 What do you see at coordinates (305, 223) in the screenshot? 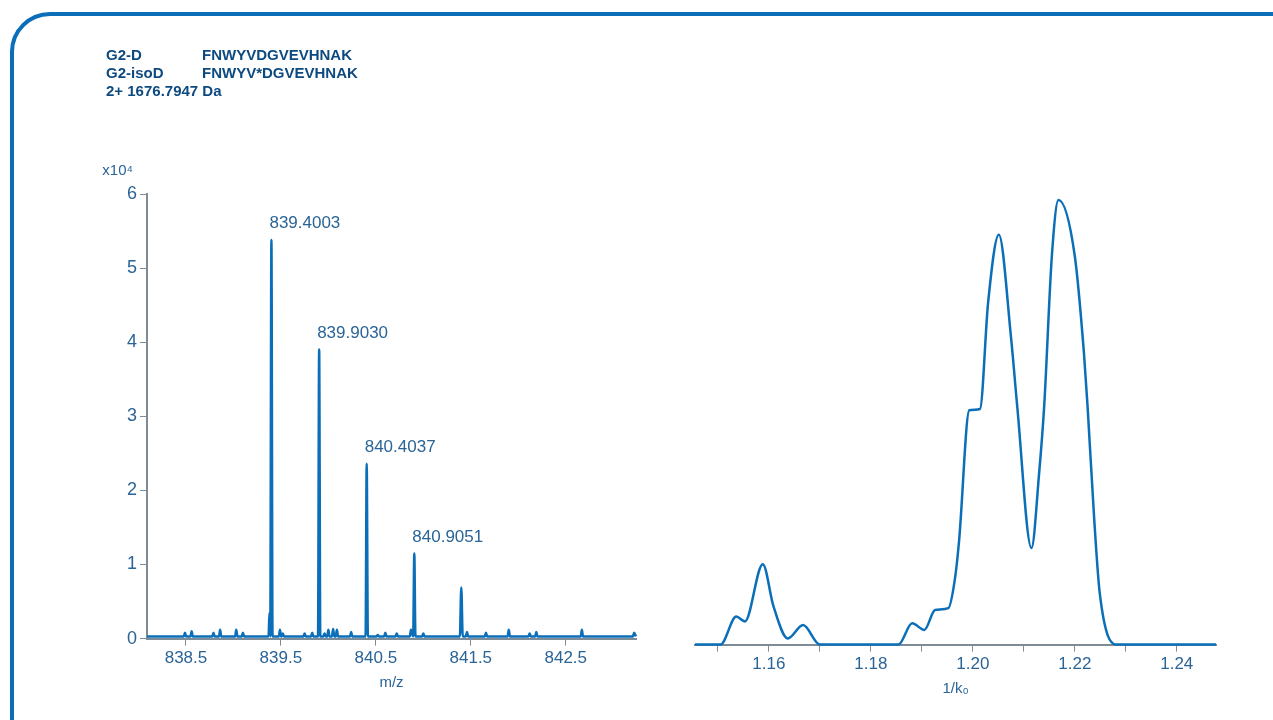
I see `annotation: 839.4003` at bounding box center [305, 223].